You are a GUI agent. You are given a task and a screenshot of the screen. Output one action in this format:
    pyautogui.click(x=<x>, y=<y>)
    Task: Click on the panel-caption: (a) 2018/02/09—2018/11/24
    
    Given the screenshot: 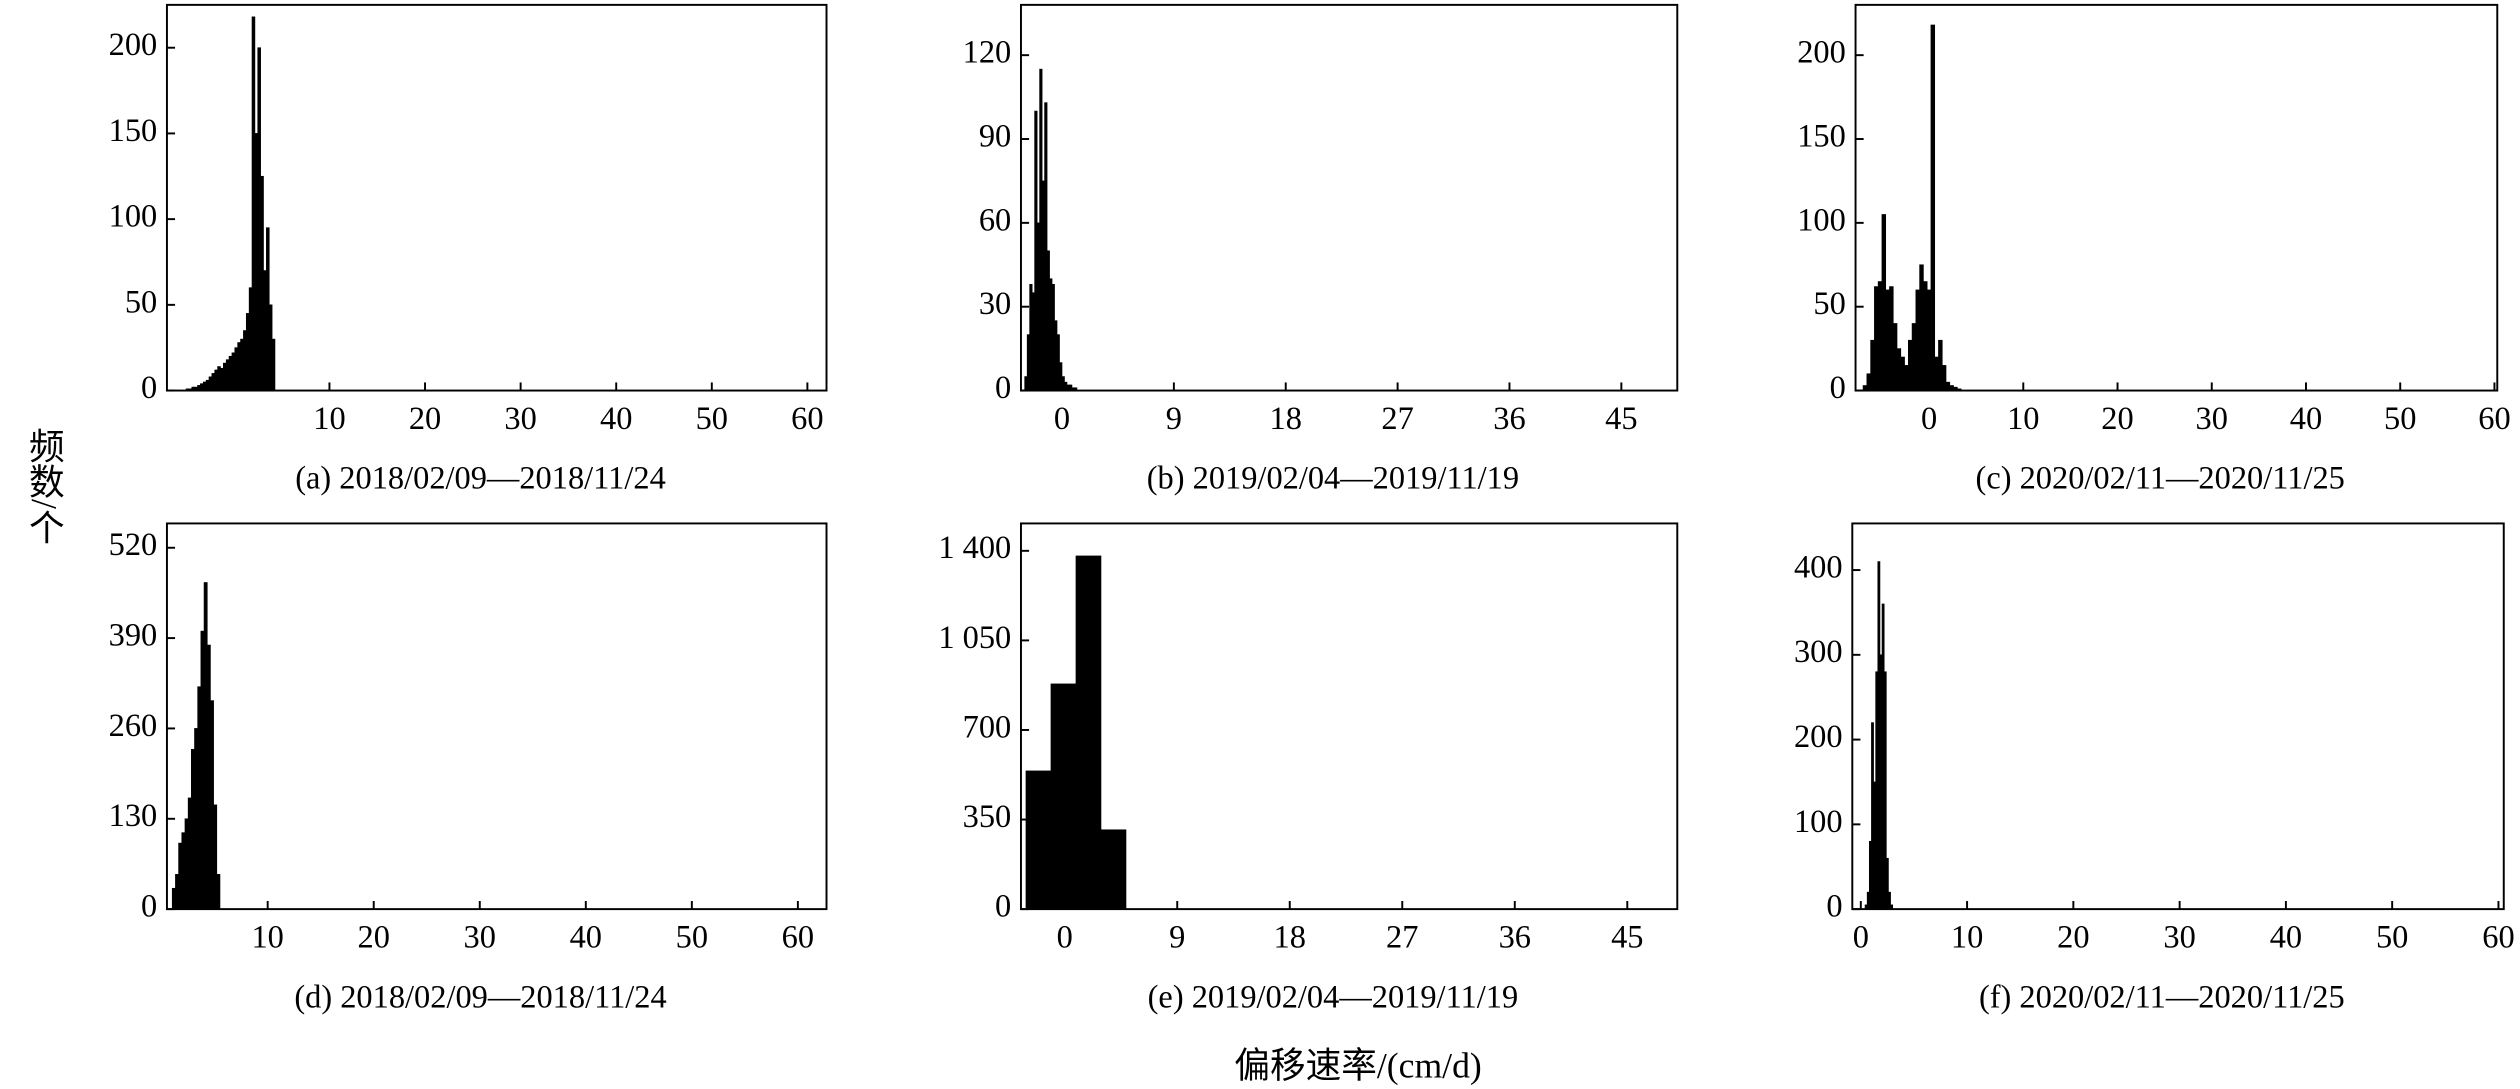 What is the action you would take?
    pyautogui.click(x=480, y=479)
    